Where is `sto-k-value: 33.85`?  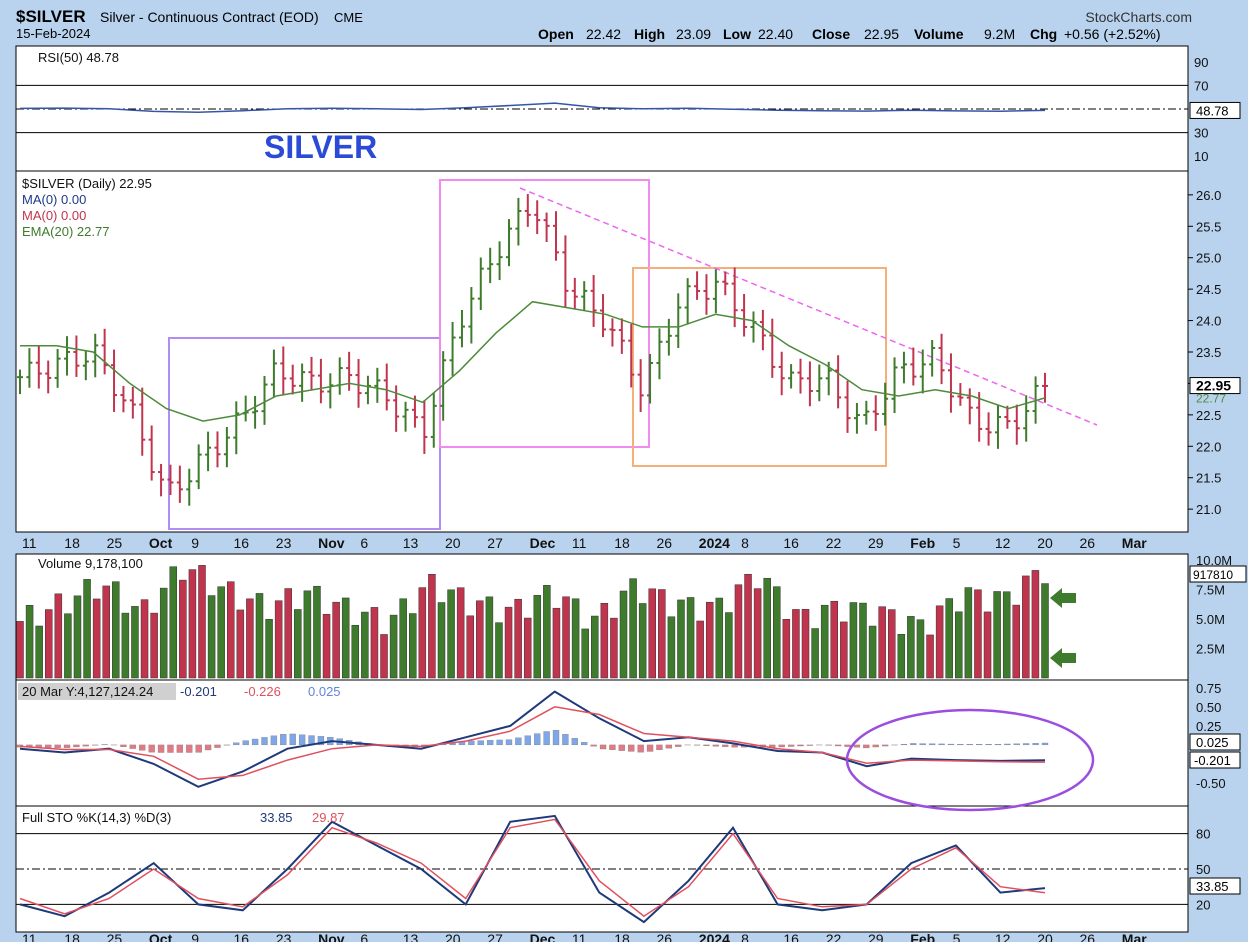 sto-k-value: 33.85 is located at coordinates (276, 817).